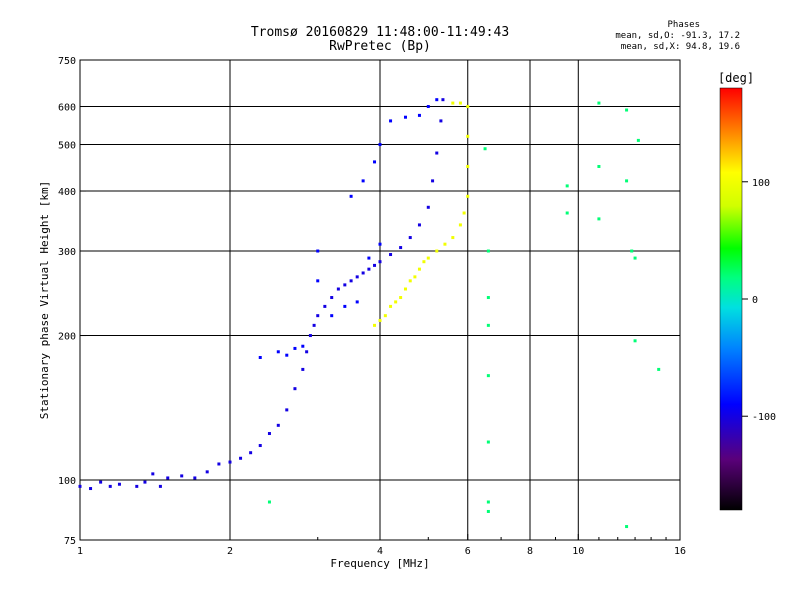 The width and height of the screenshot is (800, 600). I want to click on x-tick-label: 6, so click(468, 551).